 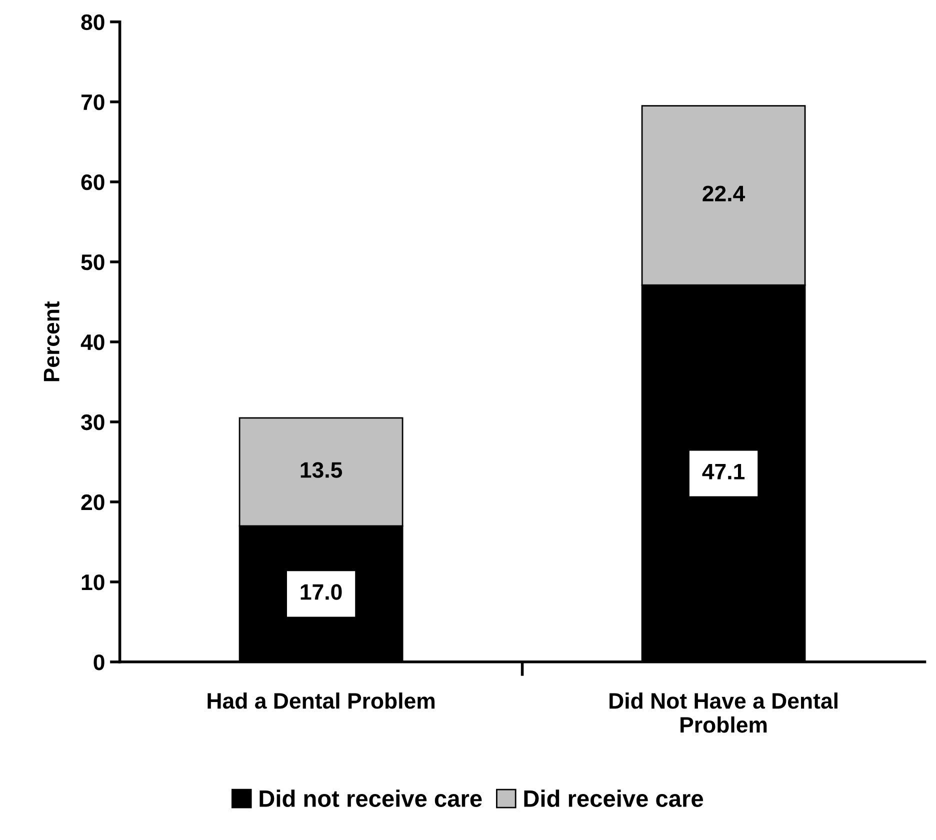 I want to click on y-axis-title: Percent, so click(x=52, y=341).